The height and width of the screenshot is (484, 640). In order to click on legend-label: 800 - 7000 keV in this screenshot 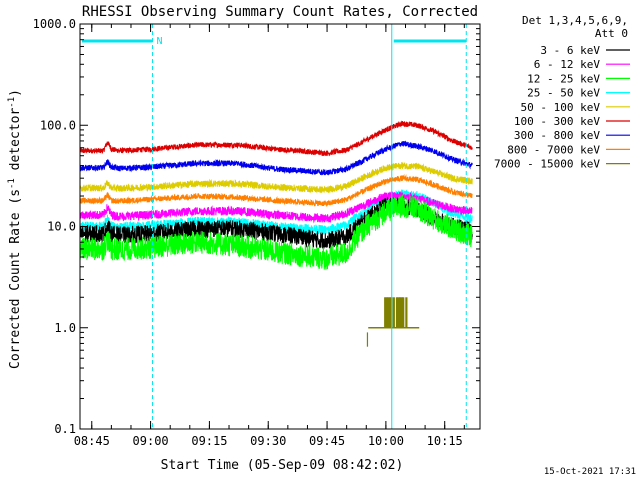, I will do `click(553, 149)`.